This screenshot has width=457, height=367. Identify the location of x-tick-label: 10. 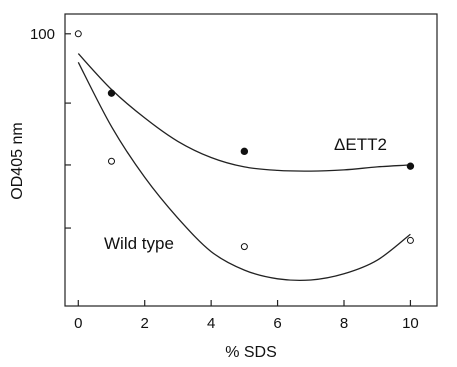
(410, 323).